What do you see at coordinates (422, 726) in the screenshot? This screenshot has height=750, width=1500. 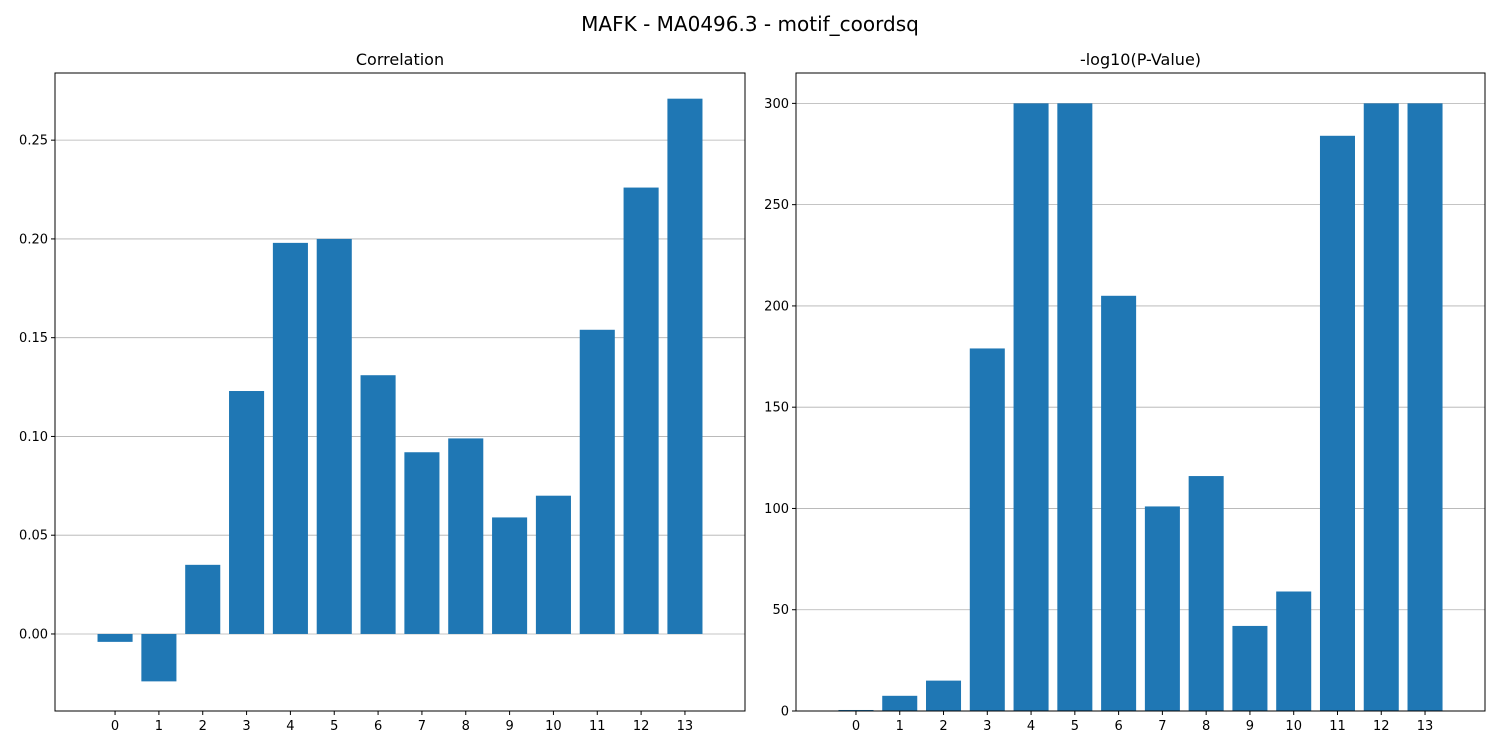 I see `correlation-xtick-label: 7` at bounding box center [422, 726].